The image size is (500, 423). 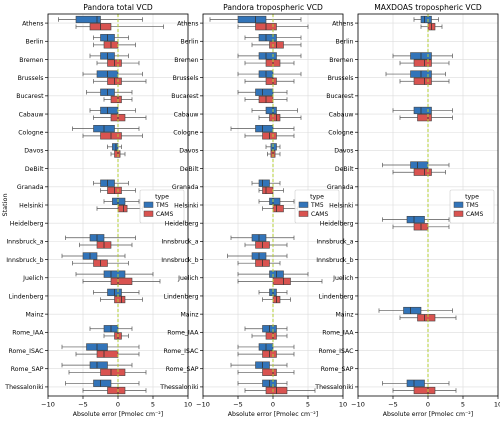 What do you see at coordinates (33, 151) in the screenshot?
I see `y-tick-label: Davos` at bounding box center [33, 151].